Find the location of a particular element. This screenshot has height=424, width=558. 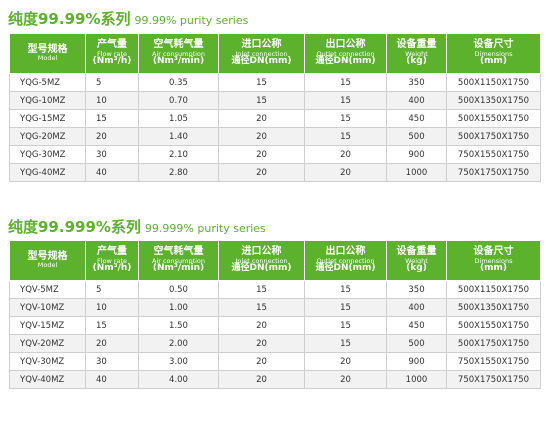

column-header-en: Model is located at coordinates (47, 58).